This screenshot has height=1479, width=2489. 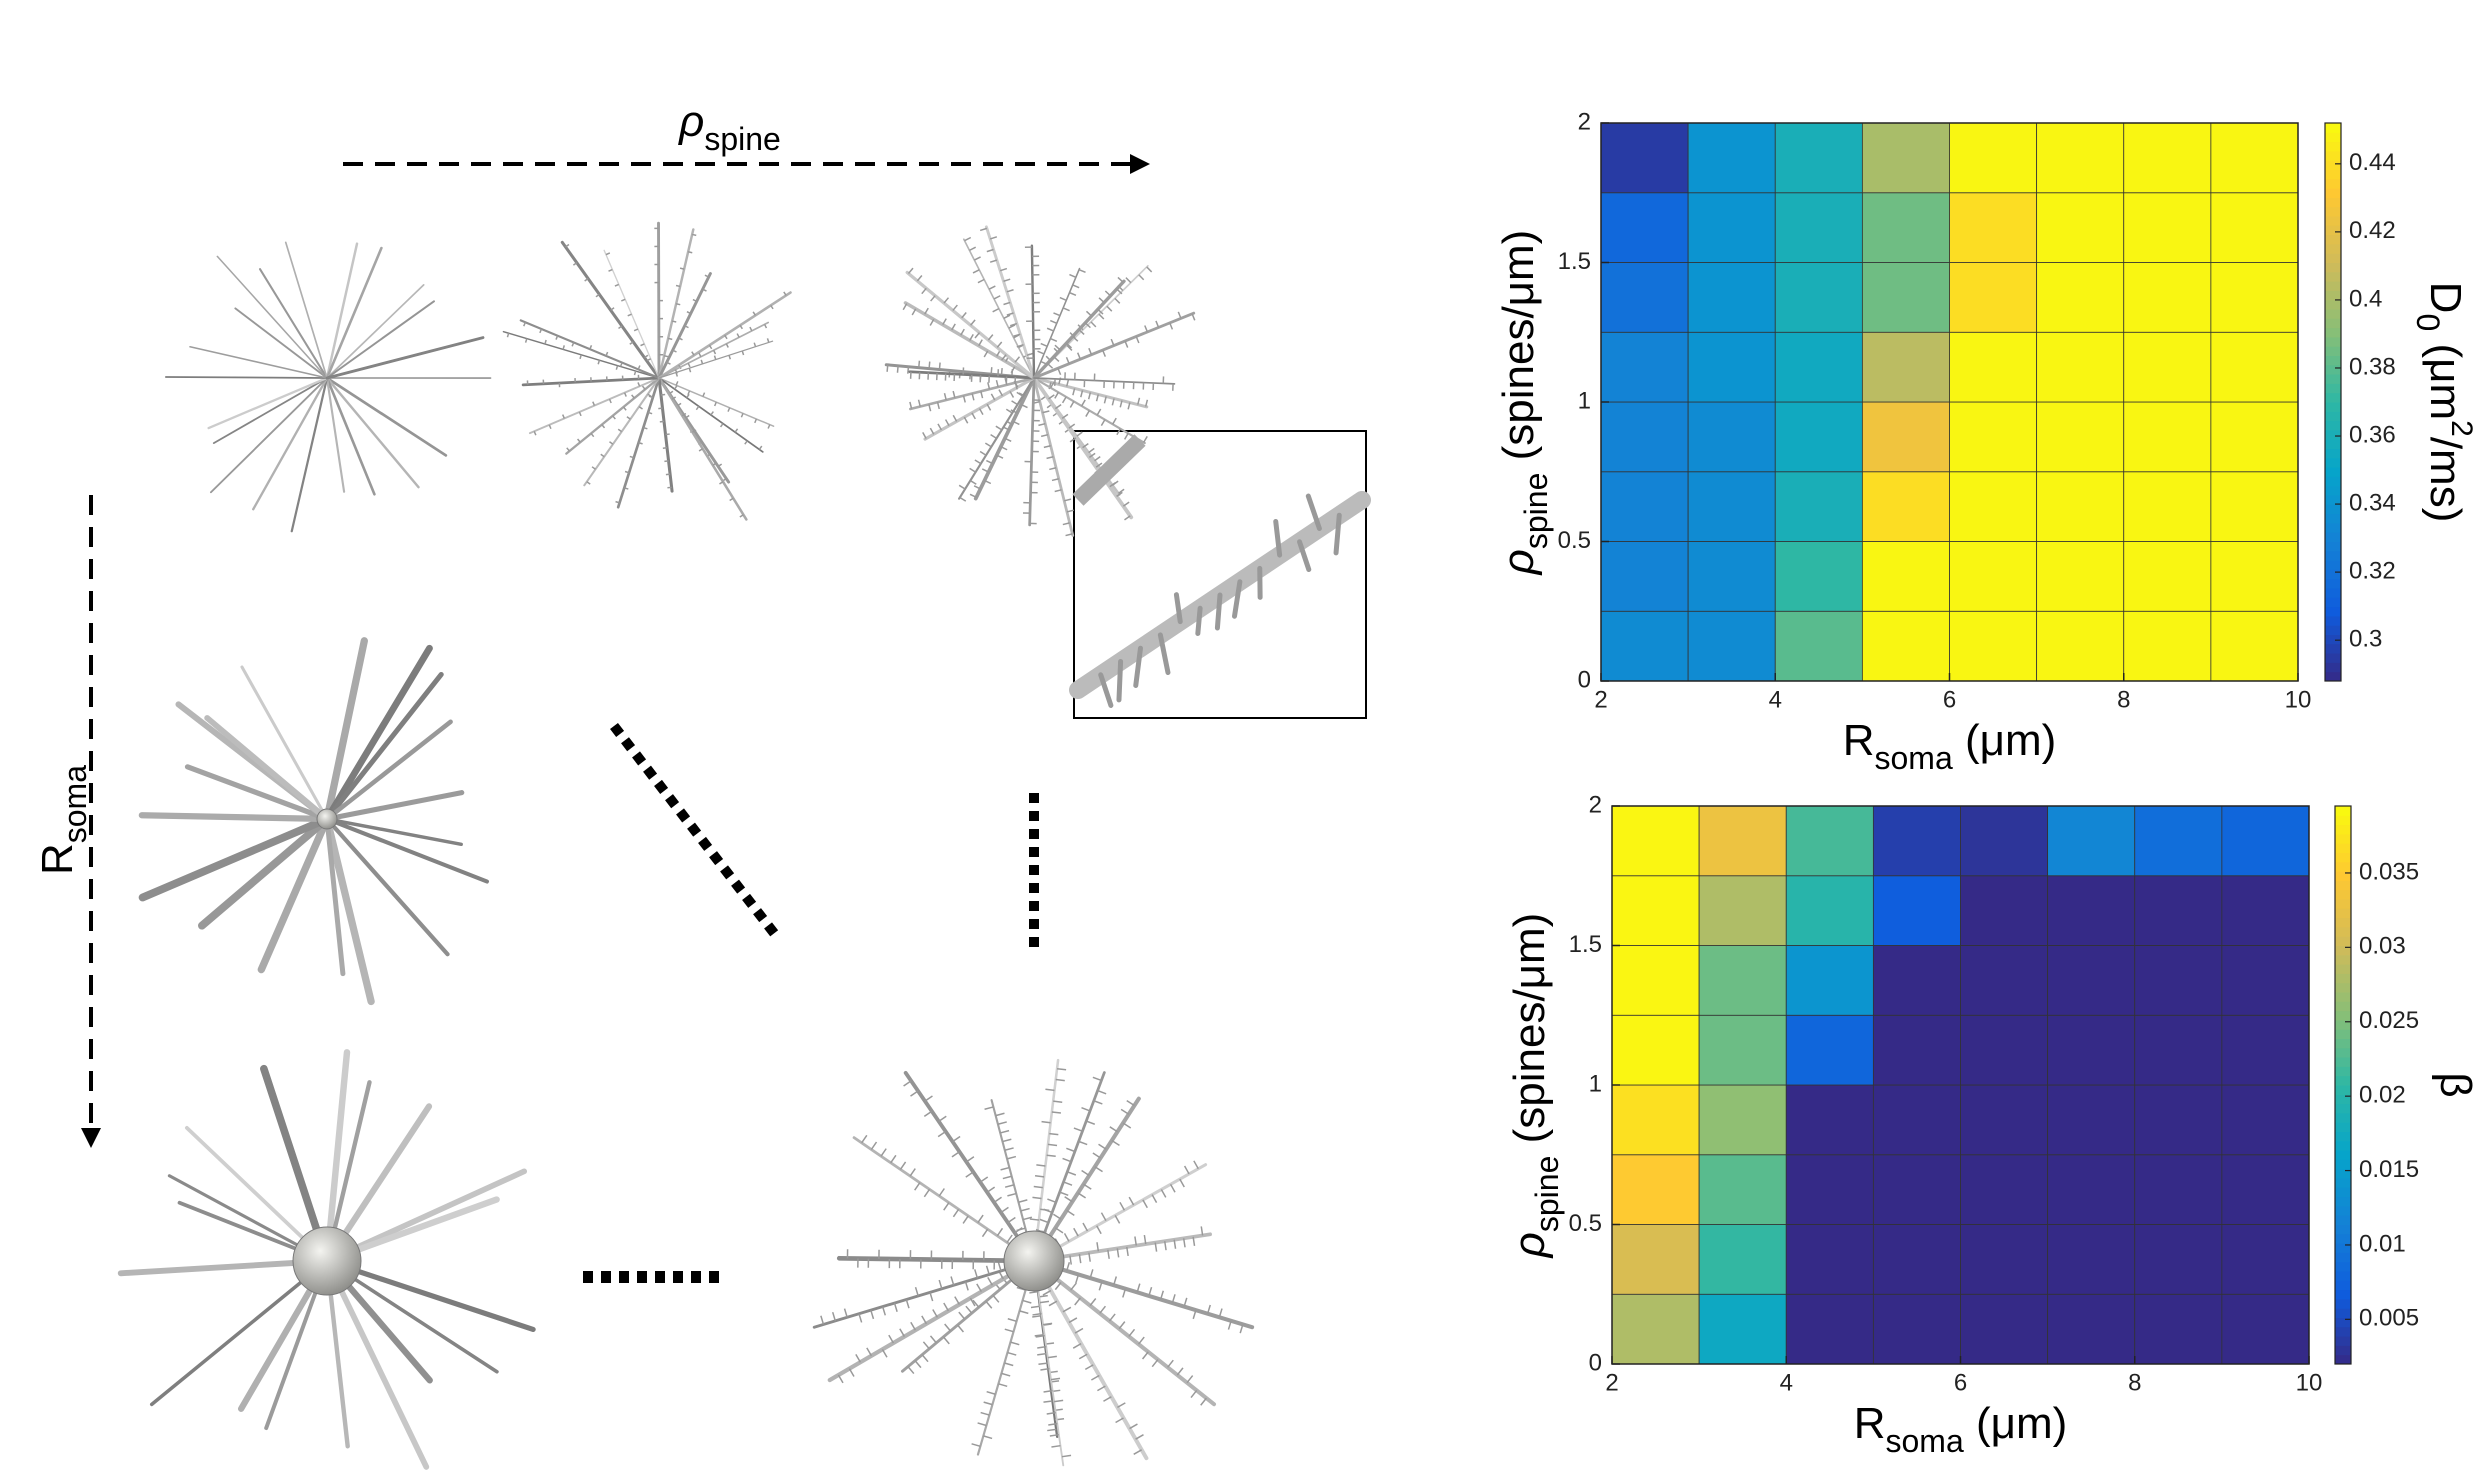 I want to click on y-tick-label: 0.5, so click(x=1574, y=540).